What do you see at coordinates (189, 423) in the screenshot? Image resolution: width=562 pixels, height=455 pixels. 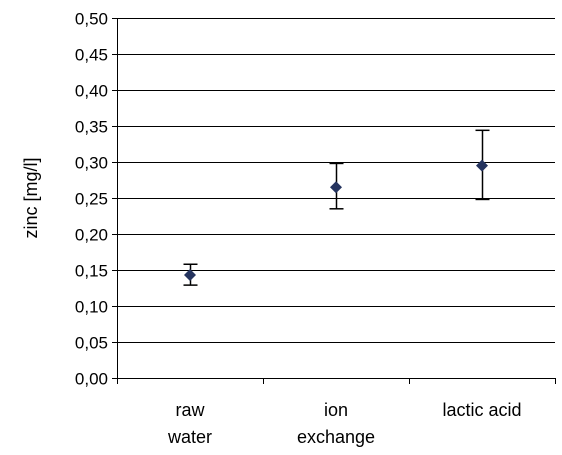 I see `x-category-label: raw water` at bounding box center [189, 423].